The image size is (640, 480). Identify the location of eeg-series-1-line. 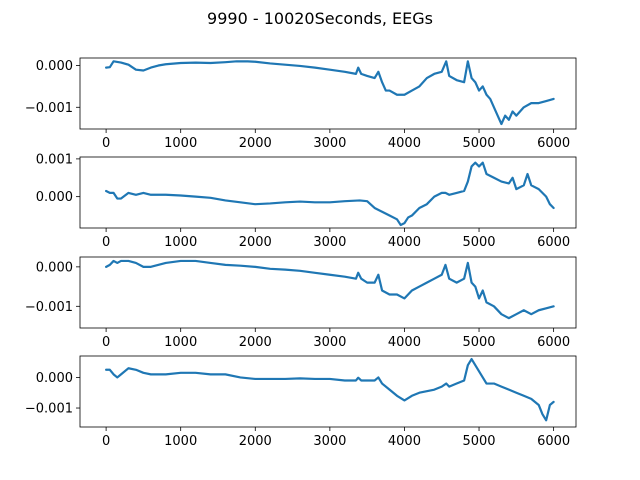
(330, 93).